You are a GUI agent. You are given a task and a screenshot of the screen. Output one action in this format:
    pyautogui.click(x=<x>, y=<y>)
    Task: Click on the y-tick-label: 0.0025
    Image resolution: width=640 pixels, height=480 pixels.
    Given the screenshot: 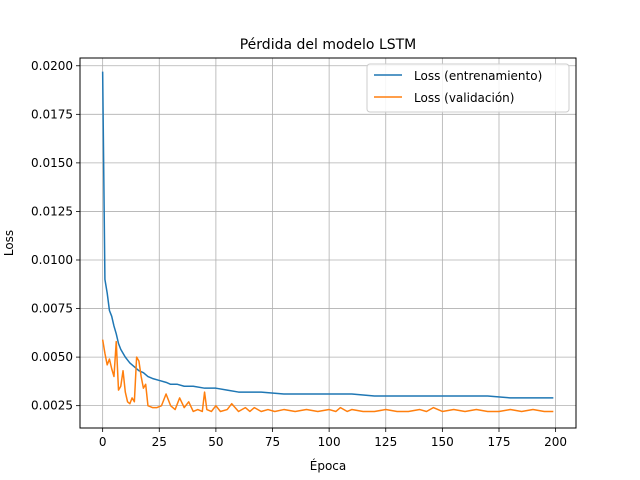 What is the action you would take?
    pyautogui.click(x=52, y=406)
    